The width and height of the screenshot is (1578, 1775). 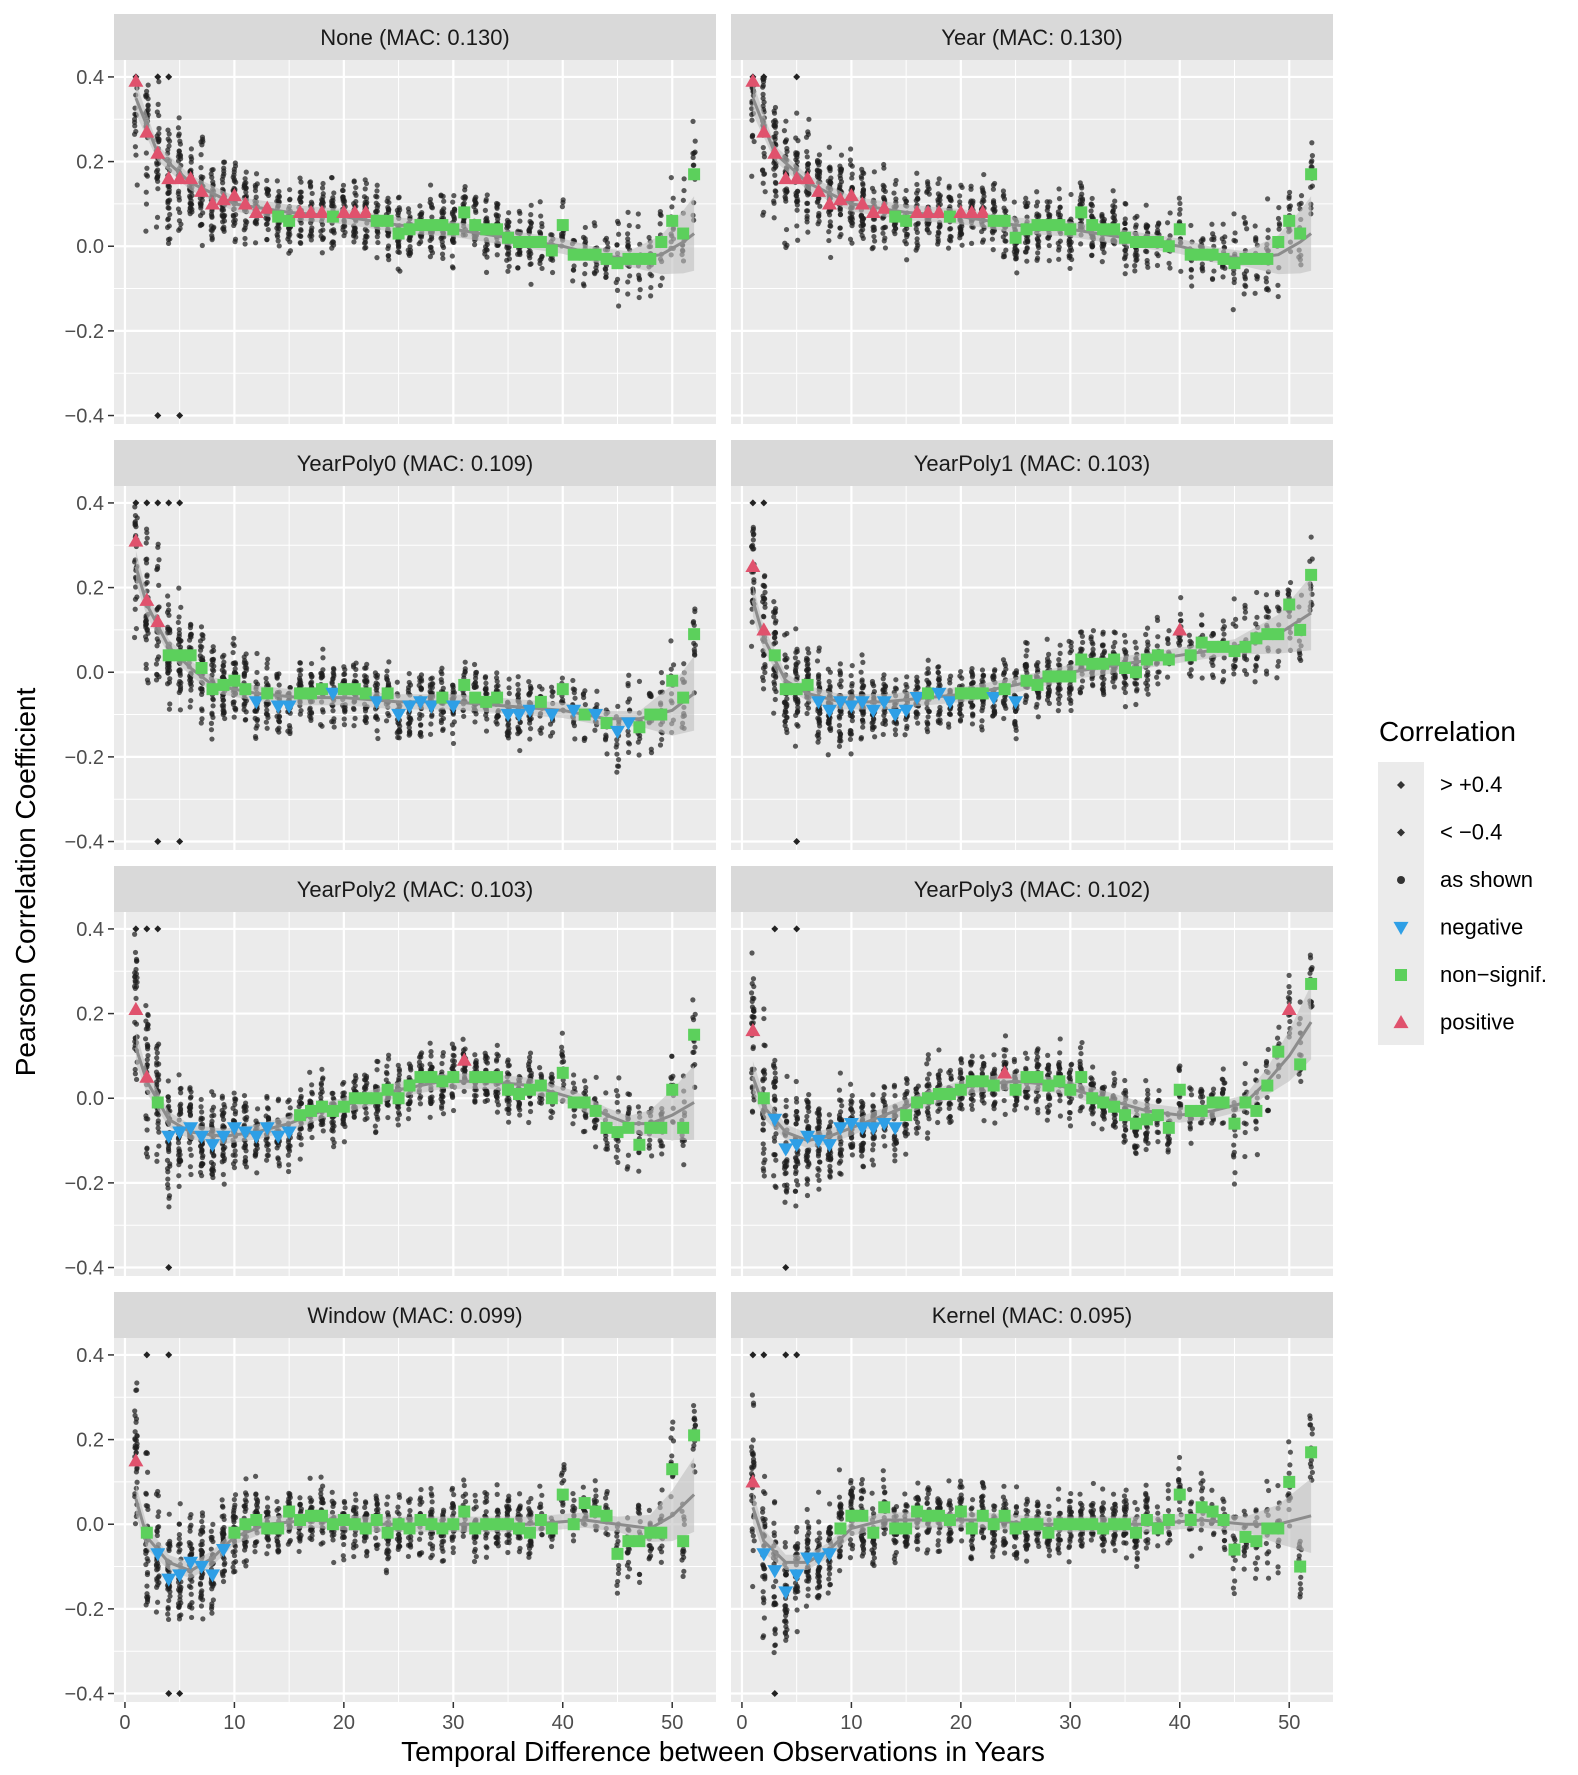 What do you see at coordinates (1032, 463) in the screenshot?
I see `facet-title: YearPoly1 (MAC: 0.103)` at bounding box center [1032, 463].